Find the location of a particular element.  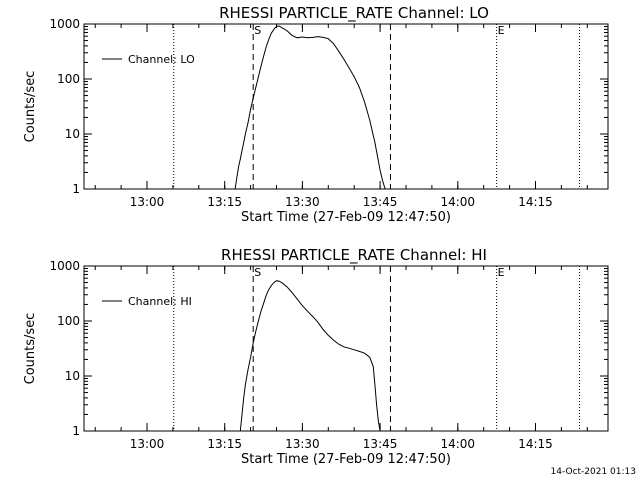

timestamp: 14-Oct-2021 01:13 is located at coordinates (593, 472).